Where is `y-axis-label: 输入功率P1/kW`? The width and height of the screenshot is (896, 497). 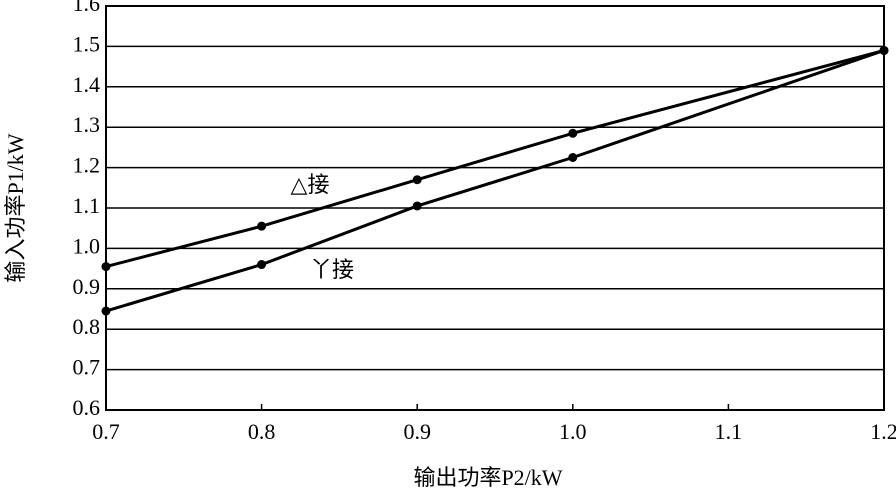
y-axis-label: 输入功率P1/kW is located at coordinates (15, 207).